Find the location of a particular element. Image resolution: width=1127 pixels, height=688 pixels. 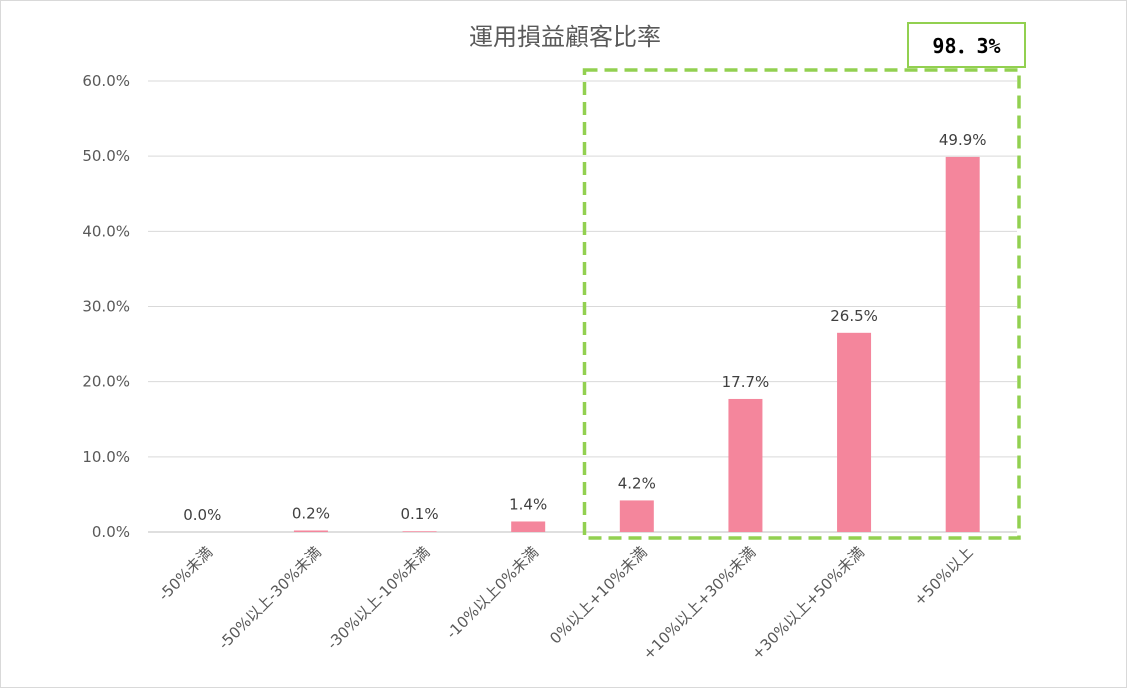

y-tick-label: 0.0% is located at coordinates (111, 532).